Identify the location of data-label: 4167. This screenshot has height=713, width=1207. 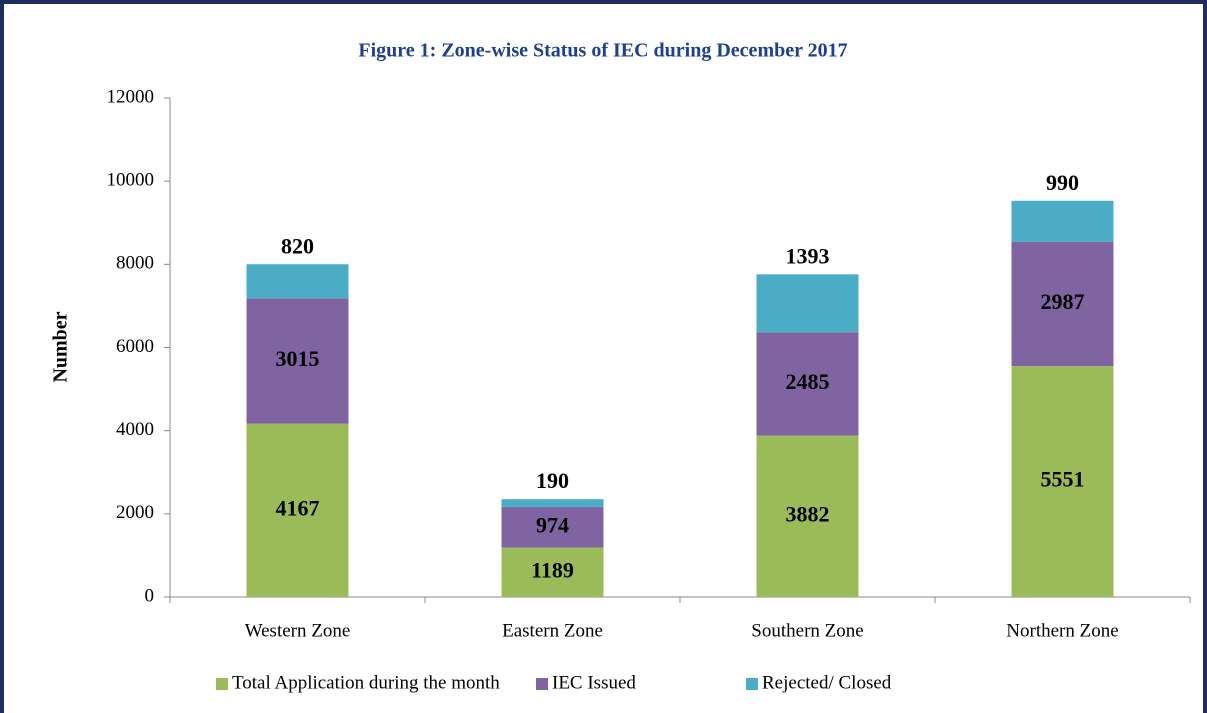
(298, 507).